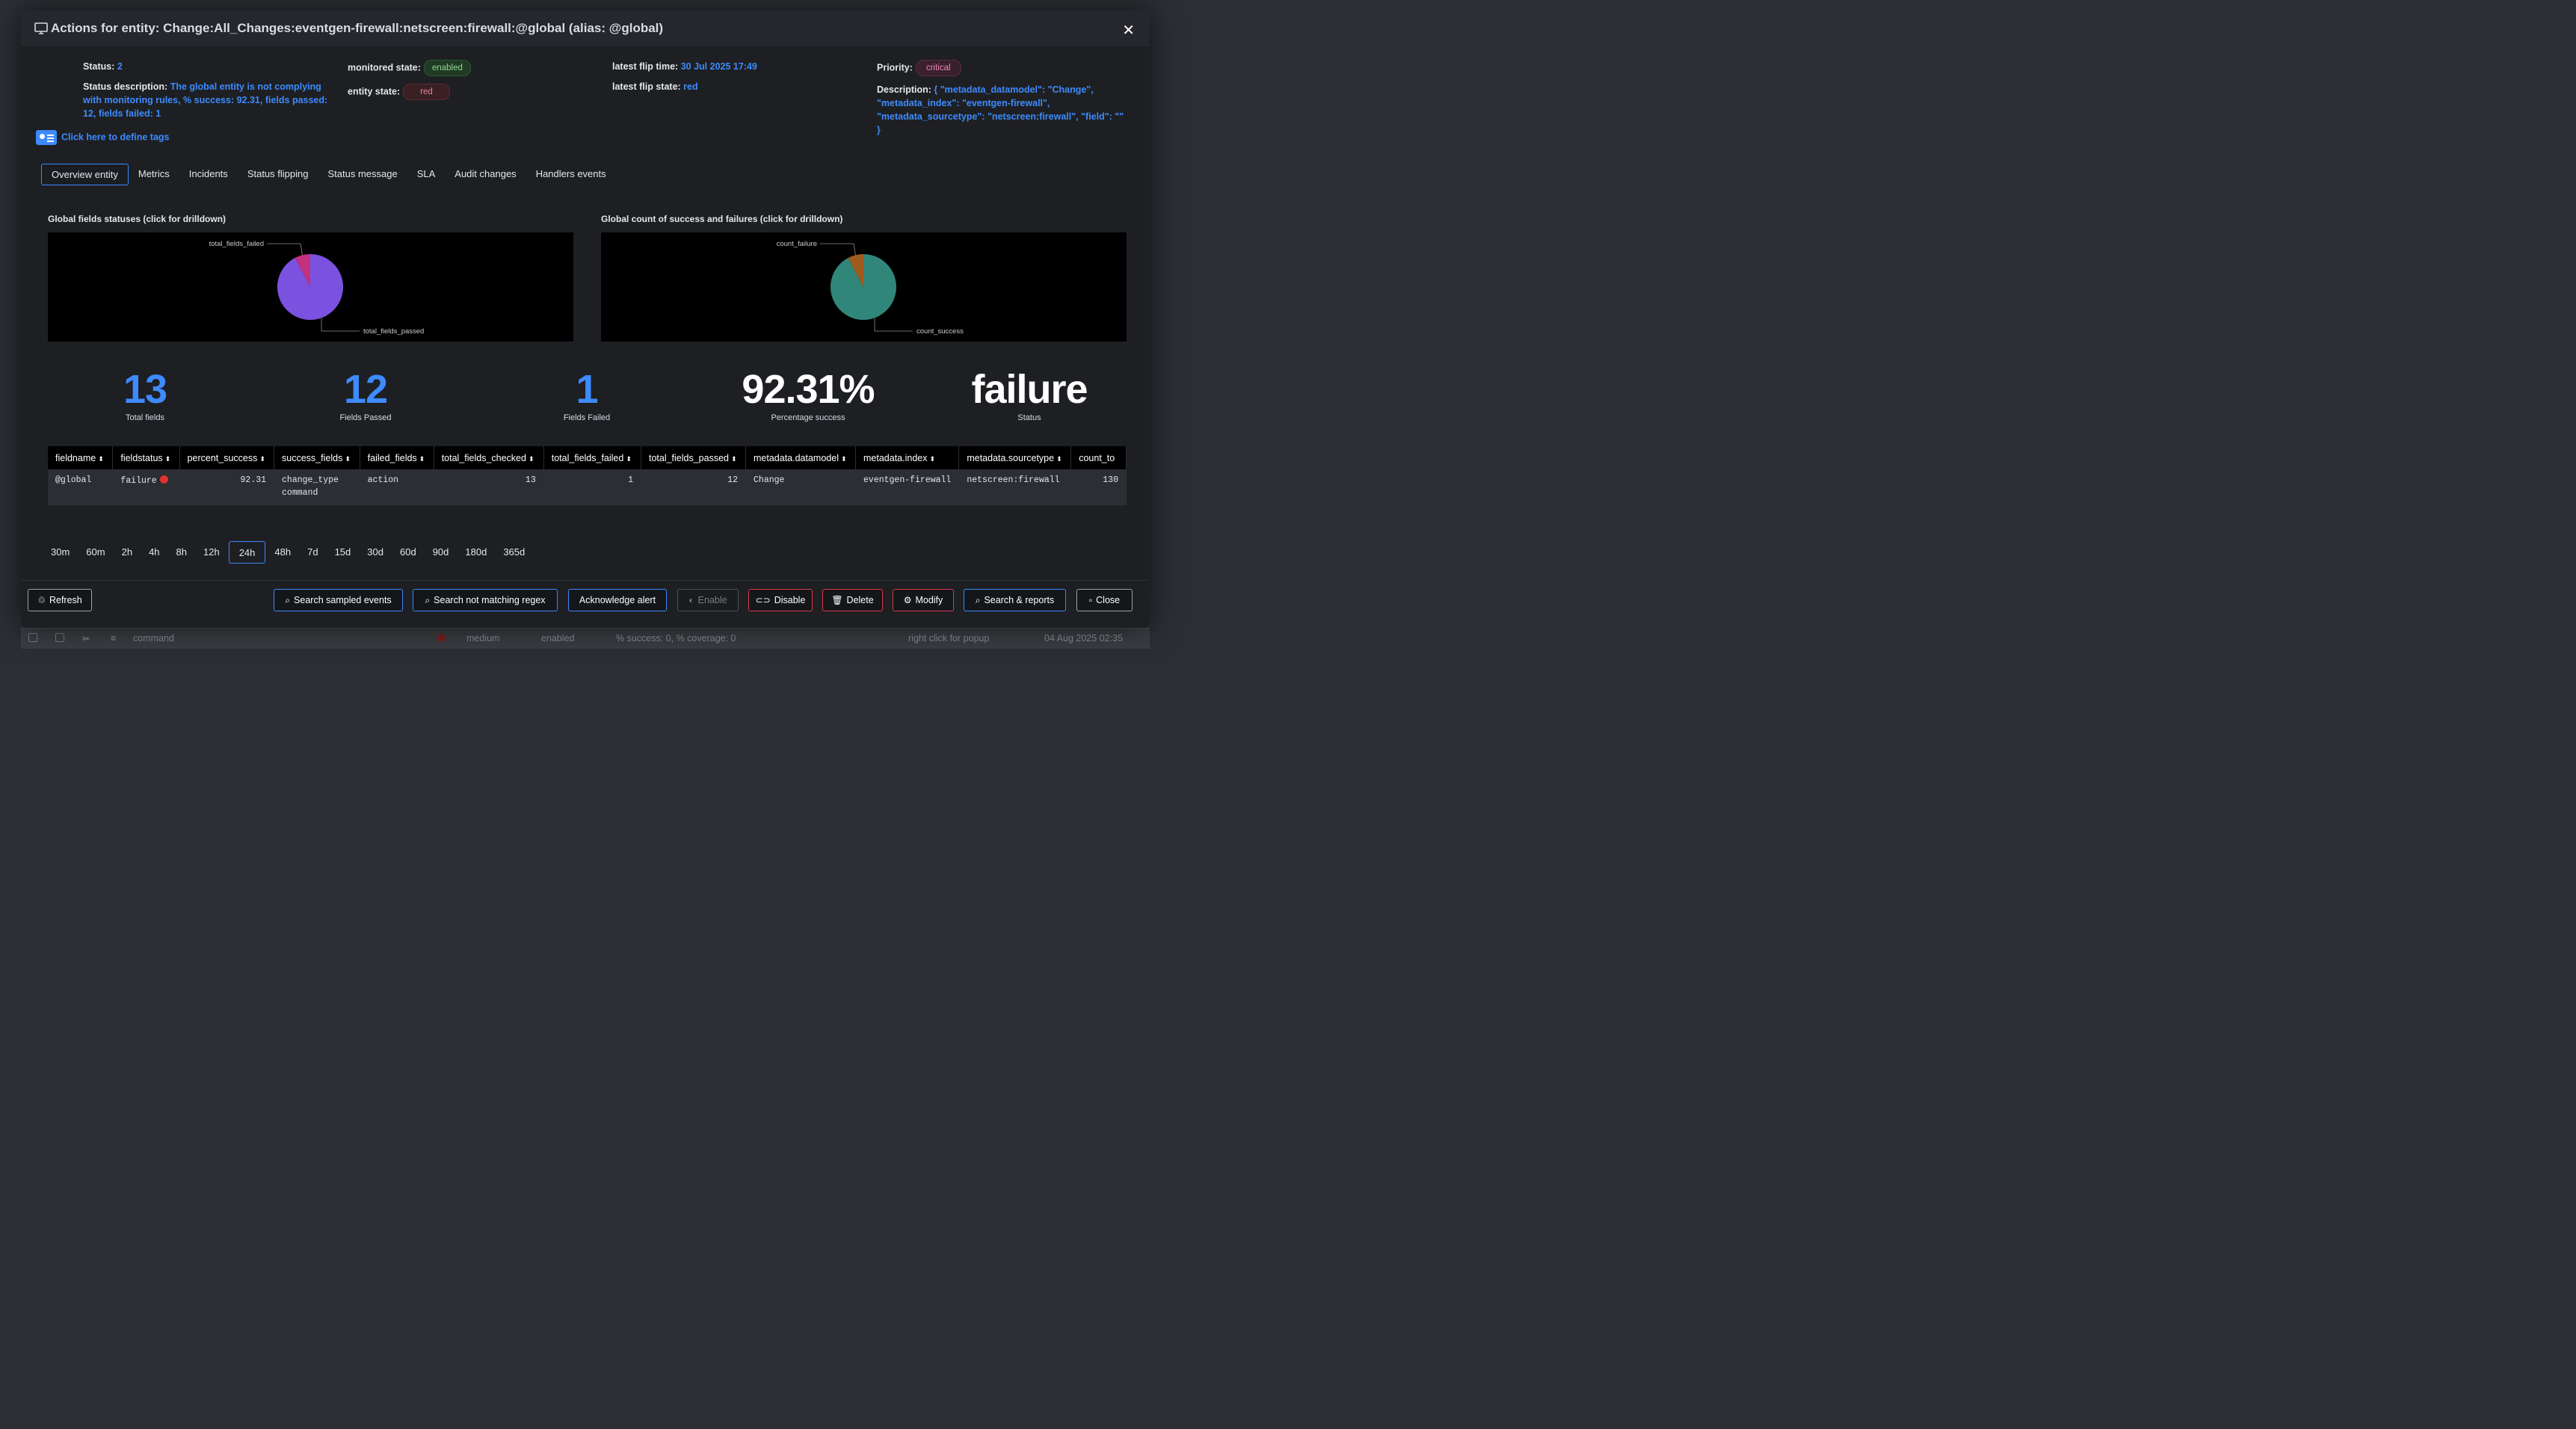 This screenshot has height=1429, width=2576. I want to click on enable-button: ◐ Enable, so click(708, 600).